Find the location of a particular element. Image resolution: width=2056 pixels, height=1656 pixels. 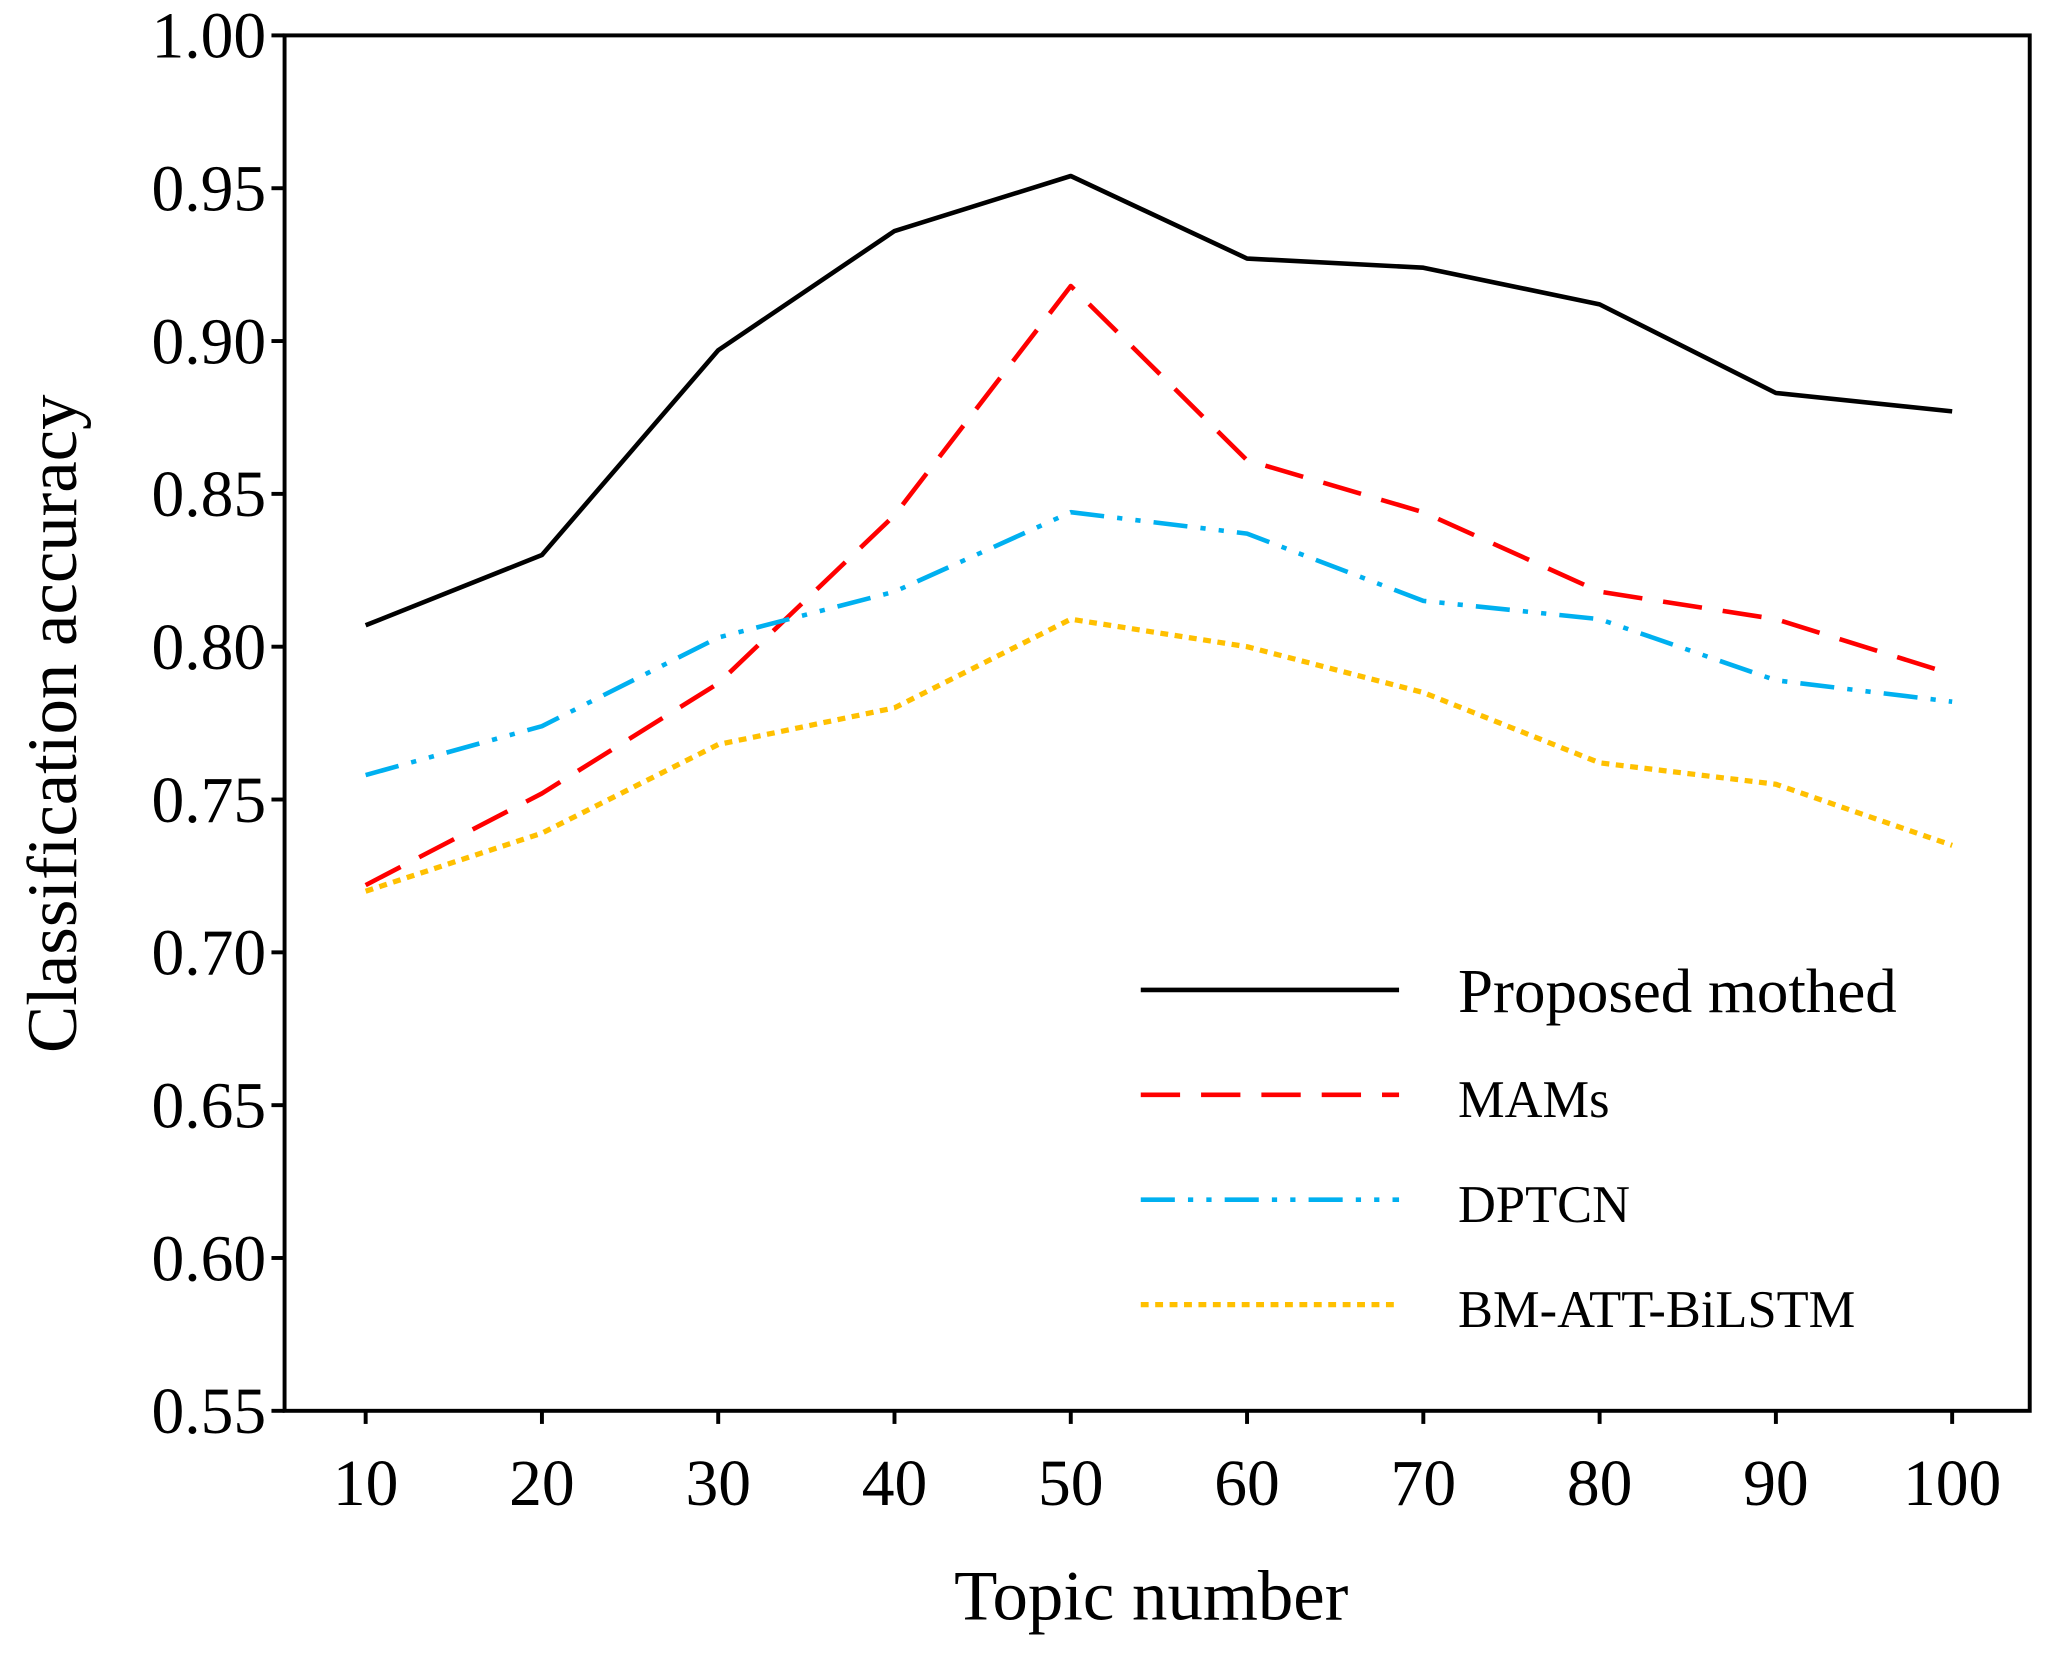

y-tick-label: 0.55 is located at coordinates (208, 1412).